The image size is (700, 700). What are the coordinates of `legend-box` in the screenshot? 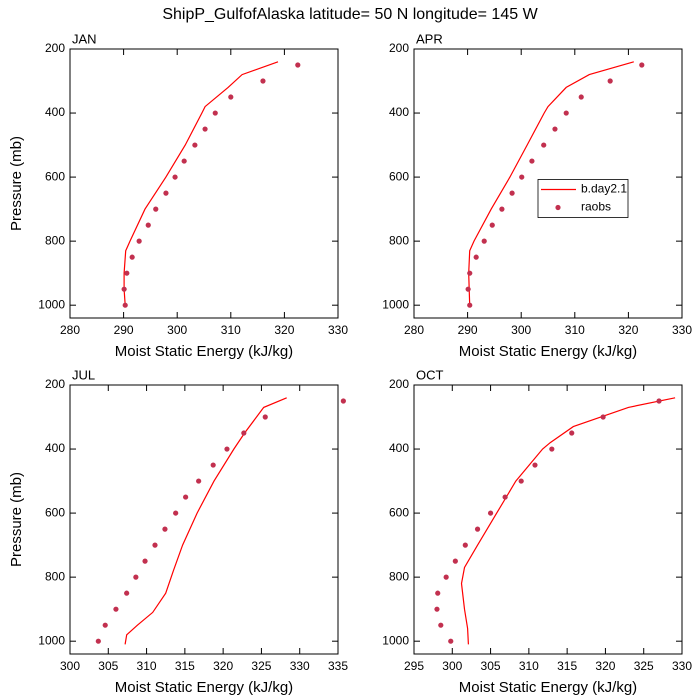 It's located at (583, 198).